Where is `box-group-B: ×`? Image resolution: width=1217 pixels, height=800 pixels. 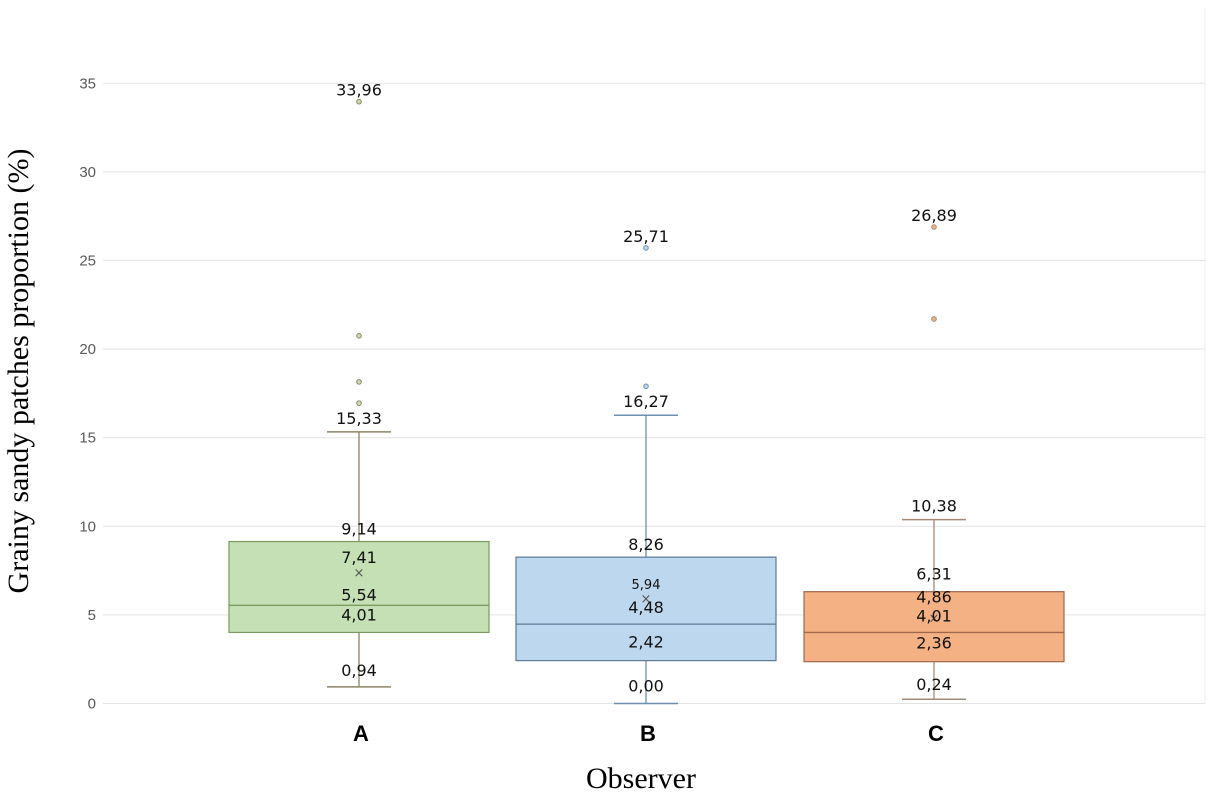
box-group-B: × is located at coordinates (646, 475).